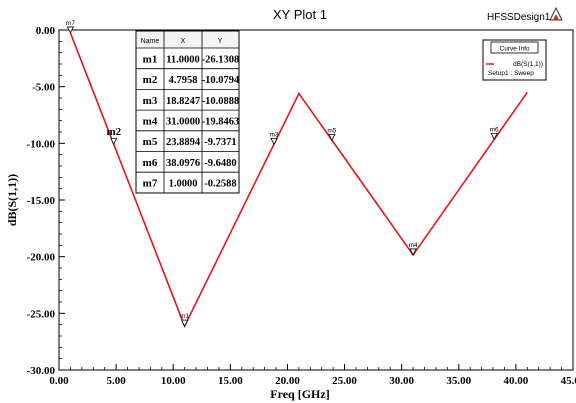 This screenshot has width=576, height=403. What do you see at coordinates (183, 80) in the screenshot?
I see `marker-table-cell-x: 4.7958` at bounding box center [183, 80].